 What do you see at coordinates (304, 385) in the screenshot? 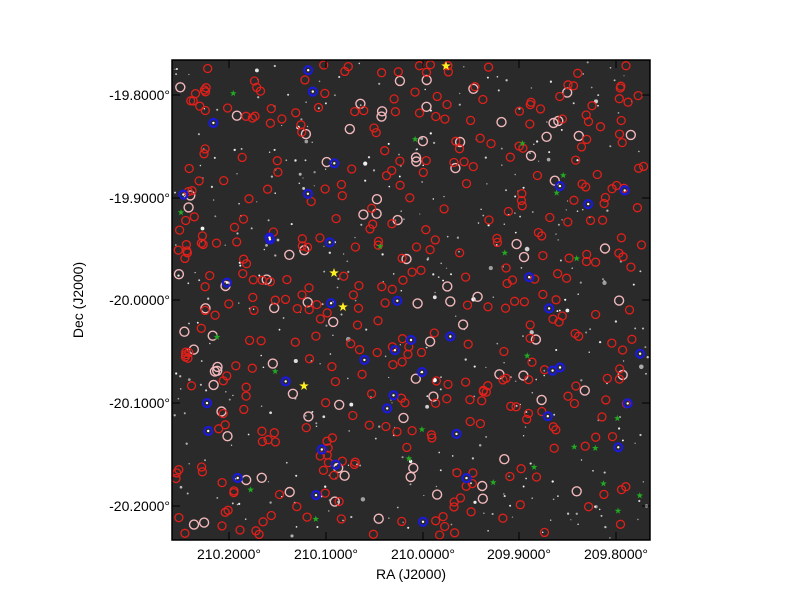
I see `yellow-marker` at bounding box center [304, 385].